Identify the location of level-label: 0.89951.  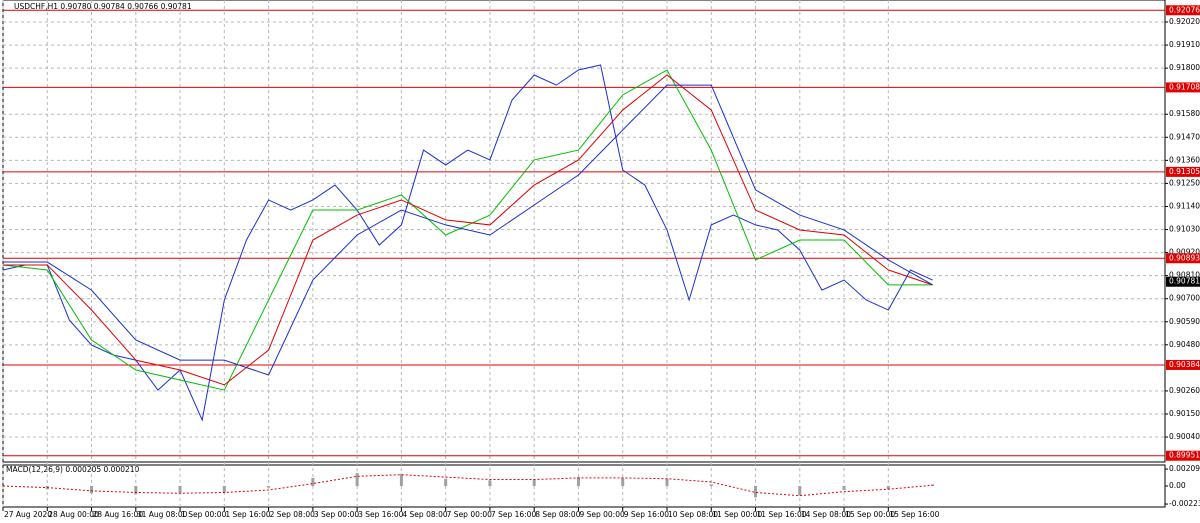
(1184, 455).